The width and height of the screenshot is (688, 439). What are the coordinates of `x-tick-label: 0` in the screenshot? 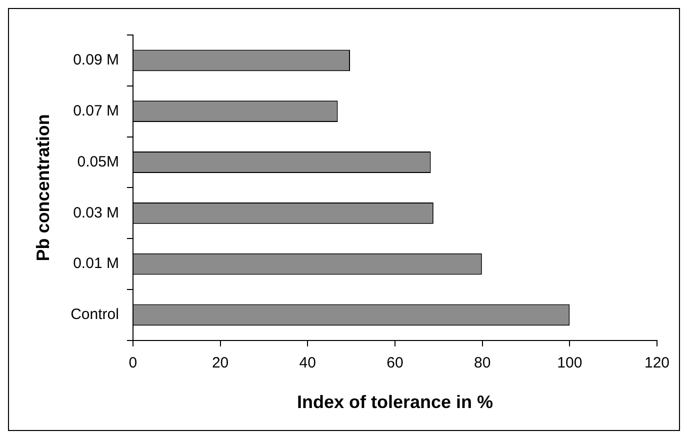 It's located at (133, 363).